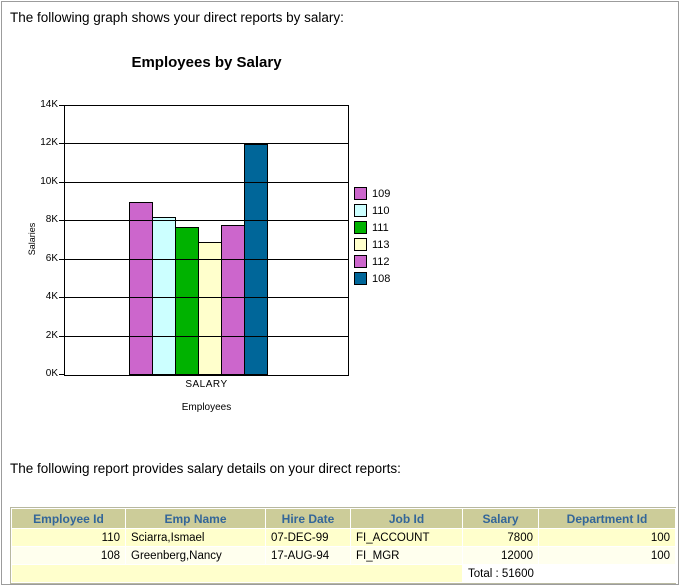 The width and height of the screenshot is (680, 586). Describe the element at coordinates (406, 537) in the screenshot. I see `table-cell: FI_ACCOUNT` at that location.